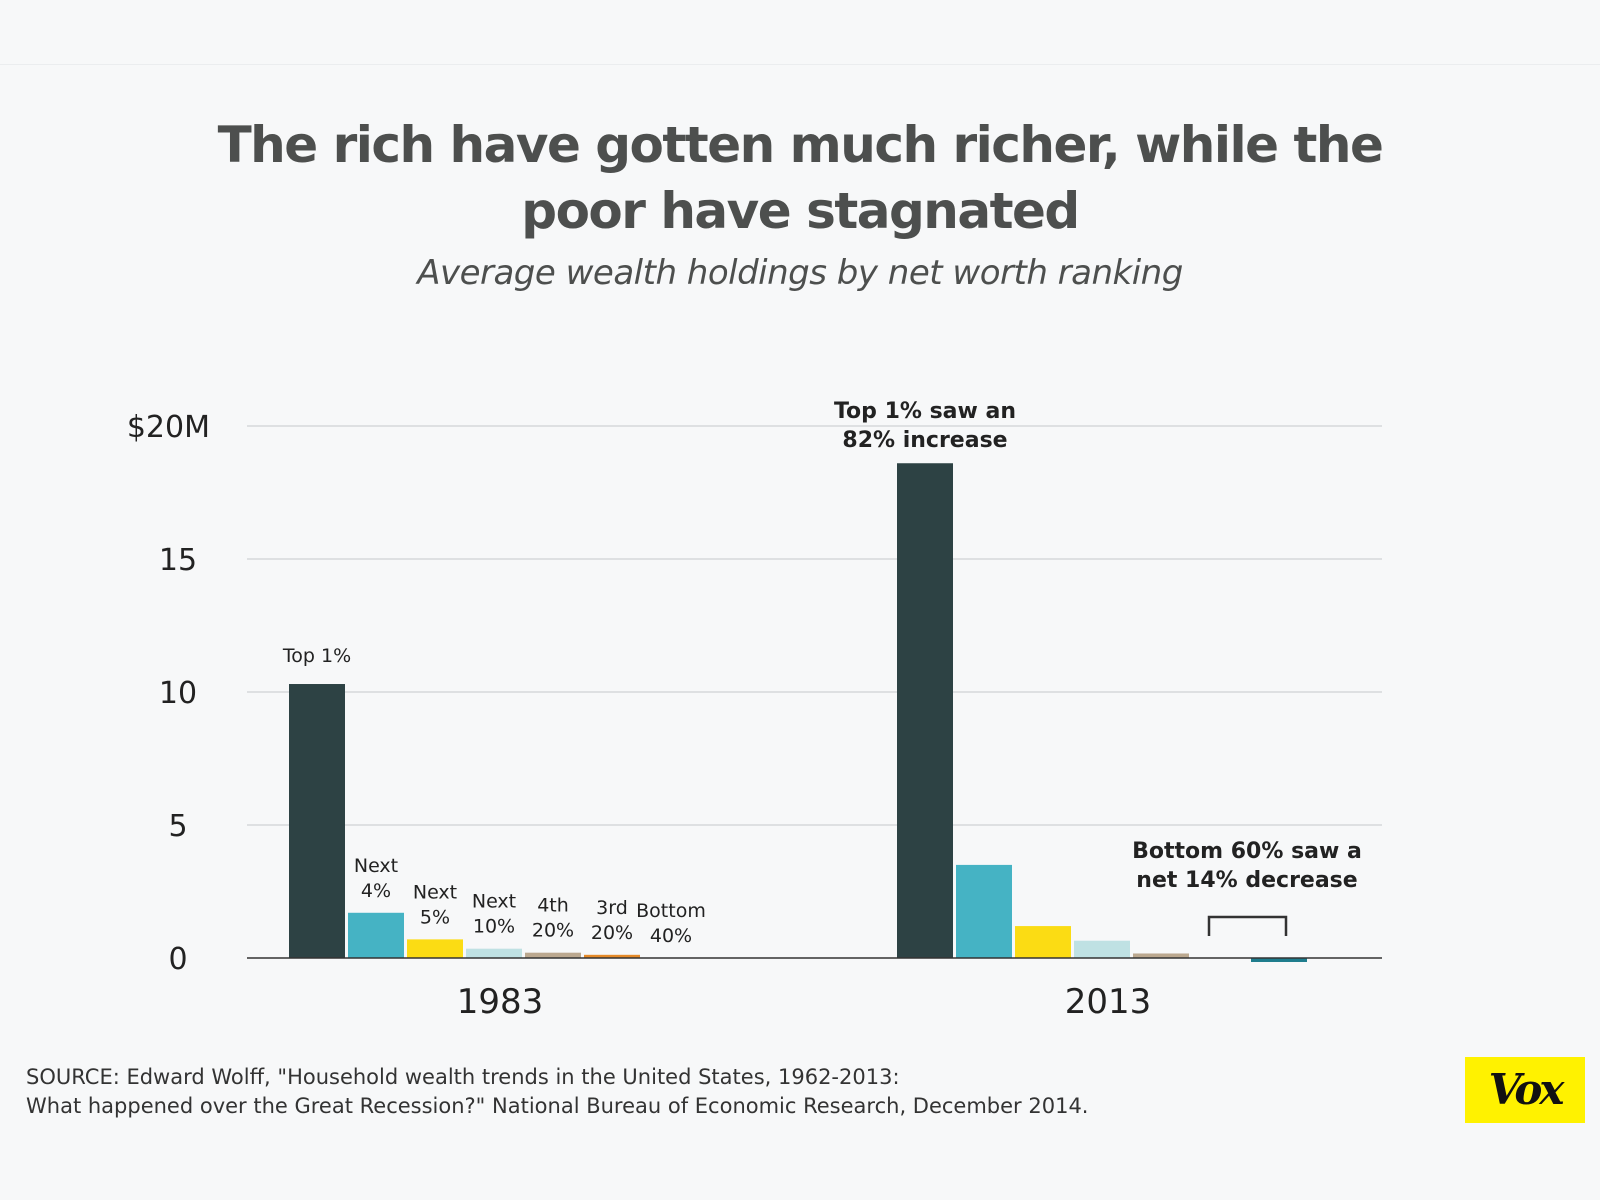  What do you see at coordinates (177, 959) in the screenshot?
I see `y-tick-label: 0` at bounding box center [177, 959].